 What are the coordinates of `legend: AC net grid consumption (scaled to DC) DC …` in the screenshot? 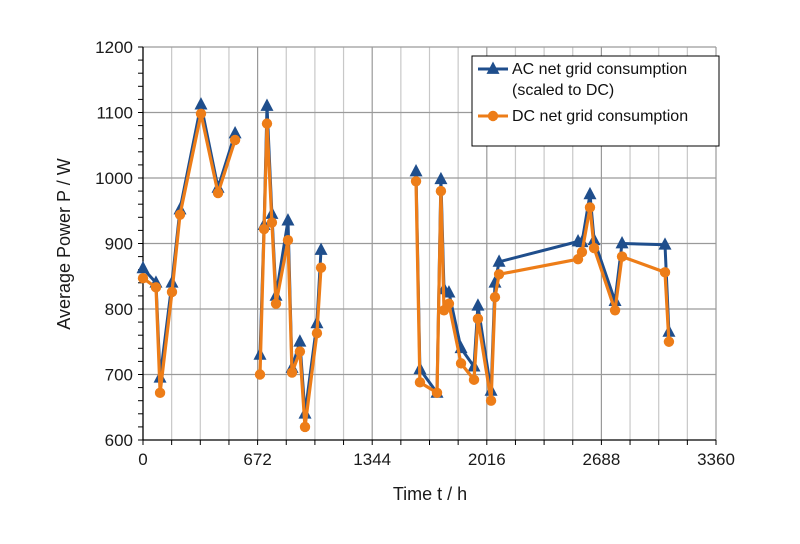 It's located at (595, 101).